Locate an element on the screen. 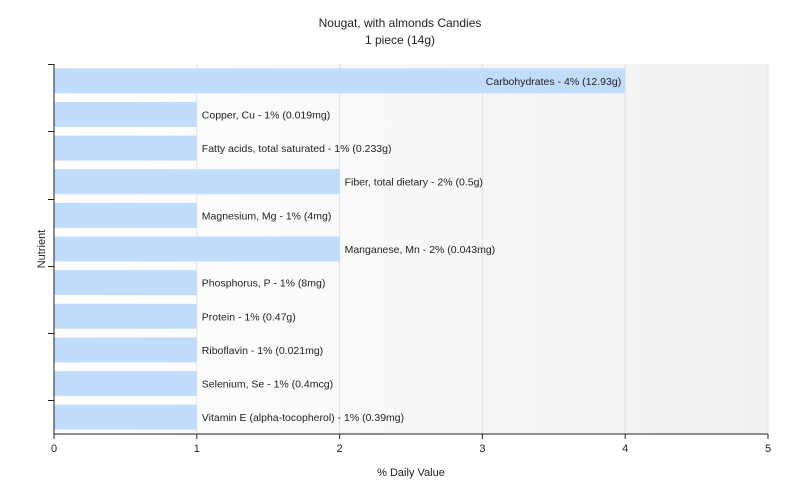 The image size is (800, 500). bar-label: Carbohydrates - 4% (12.93g) is located at coordinates (553, 82).